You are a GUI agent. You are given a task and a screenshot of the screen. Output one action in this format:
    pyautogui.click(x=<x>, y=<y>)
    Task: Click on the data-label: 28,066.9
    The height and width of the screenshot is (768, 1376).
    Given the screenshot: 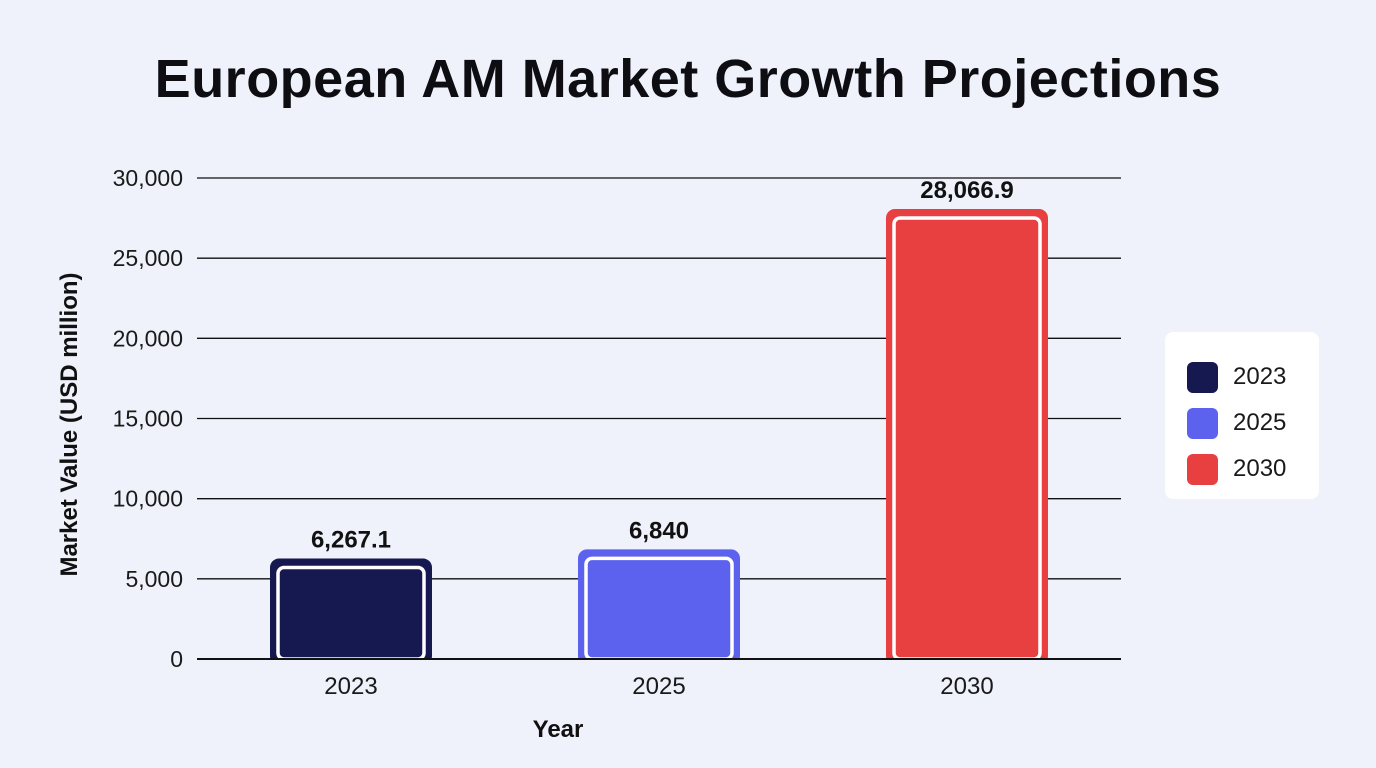 What is the action you would take?
    pyautogui.click(x=966, y=190)
    